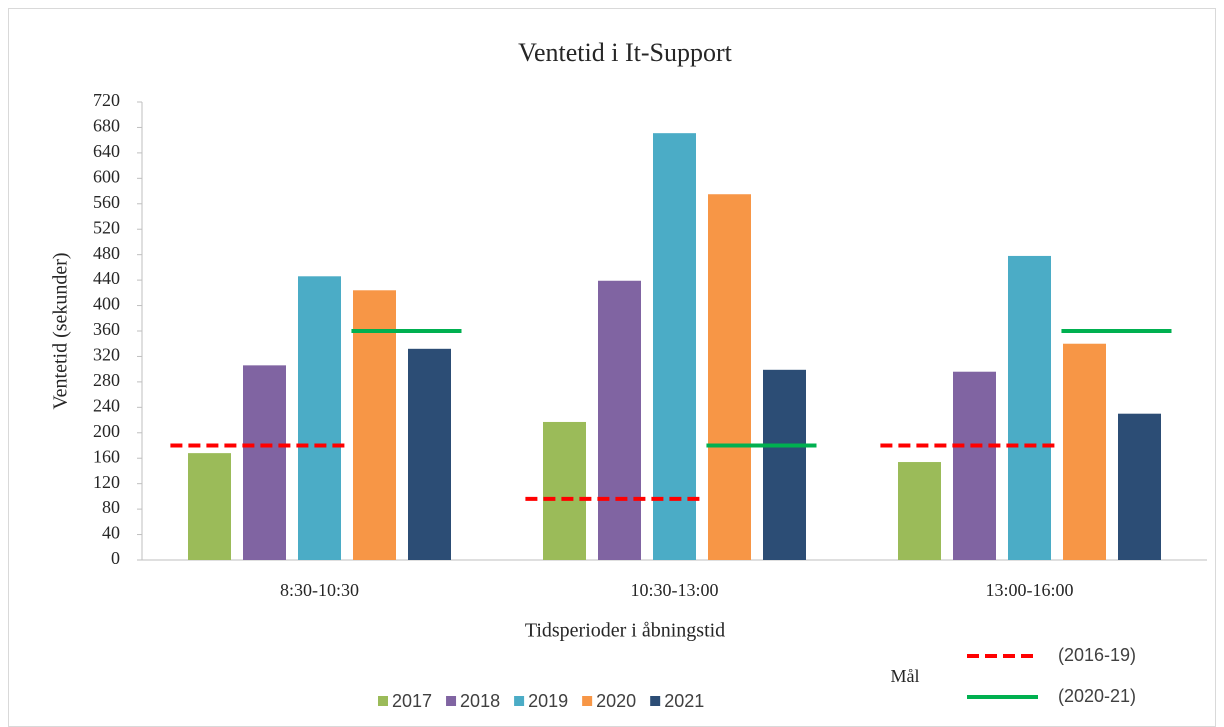  I want to click on chart-title: Ventetid i It-Support, so click(625, 52).